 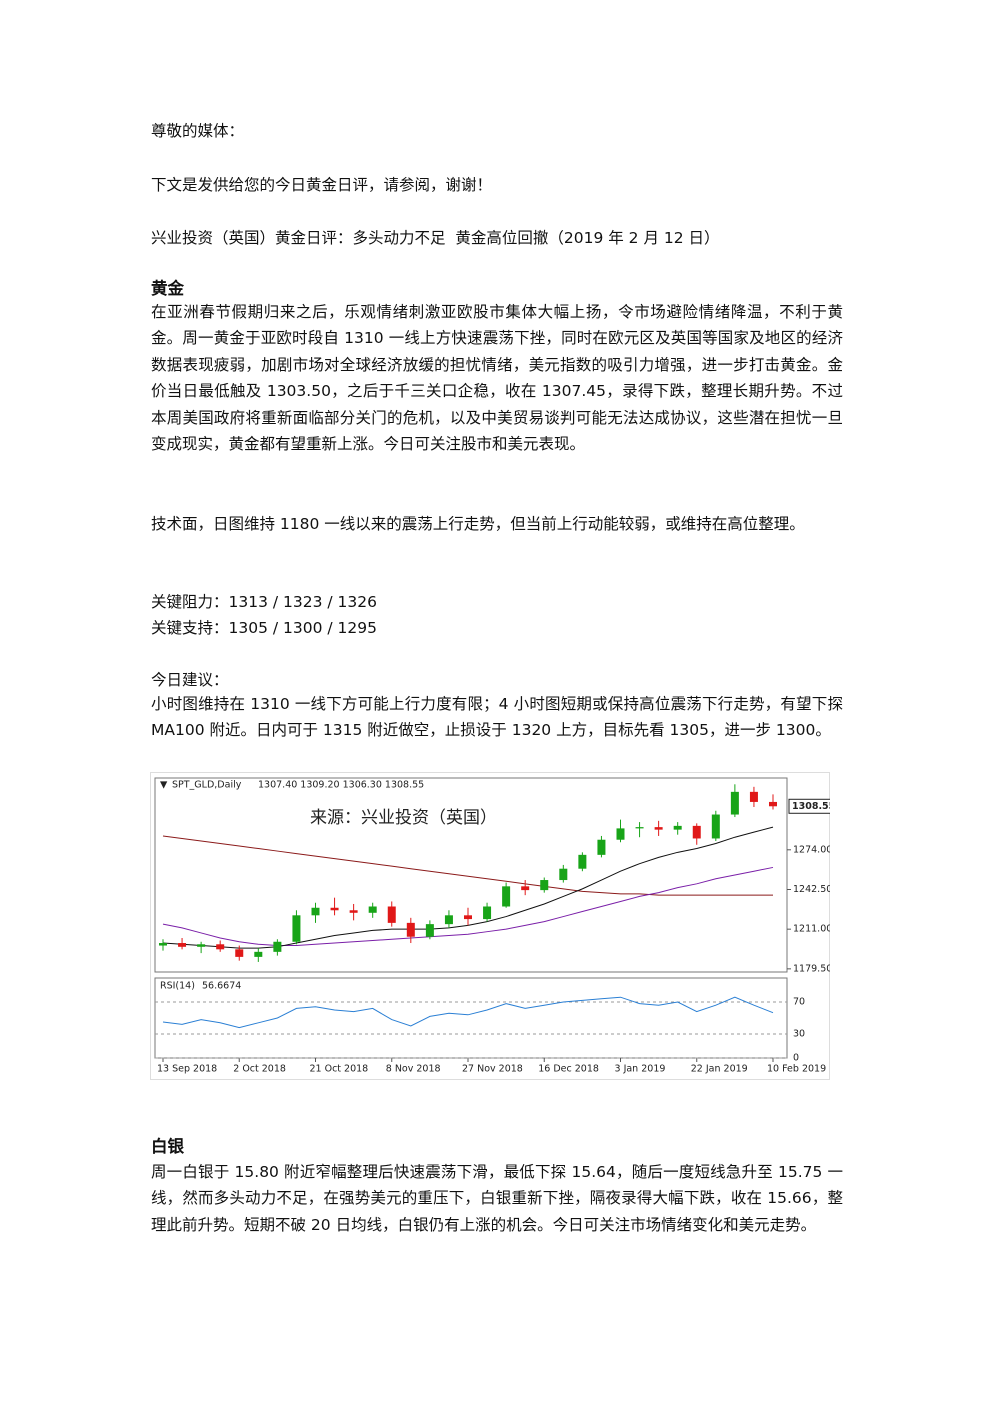 I want to click on x-tick-label: 10 Feb 2019, so click(x=796, y=1069).